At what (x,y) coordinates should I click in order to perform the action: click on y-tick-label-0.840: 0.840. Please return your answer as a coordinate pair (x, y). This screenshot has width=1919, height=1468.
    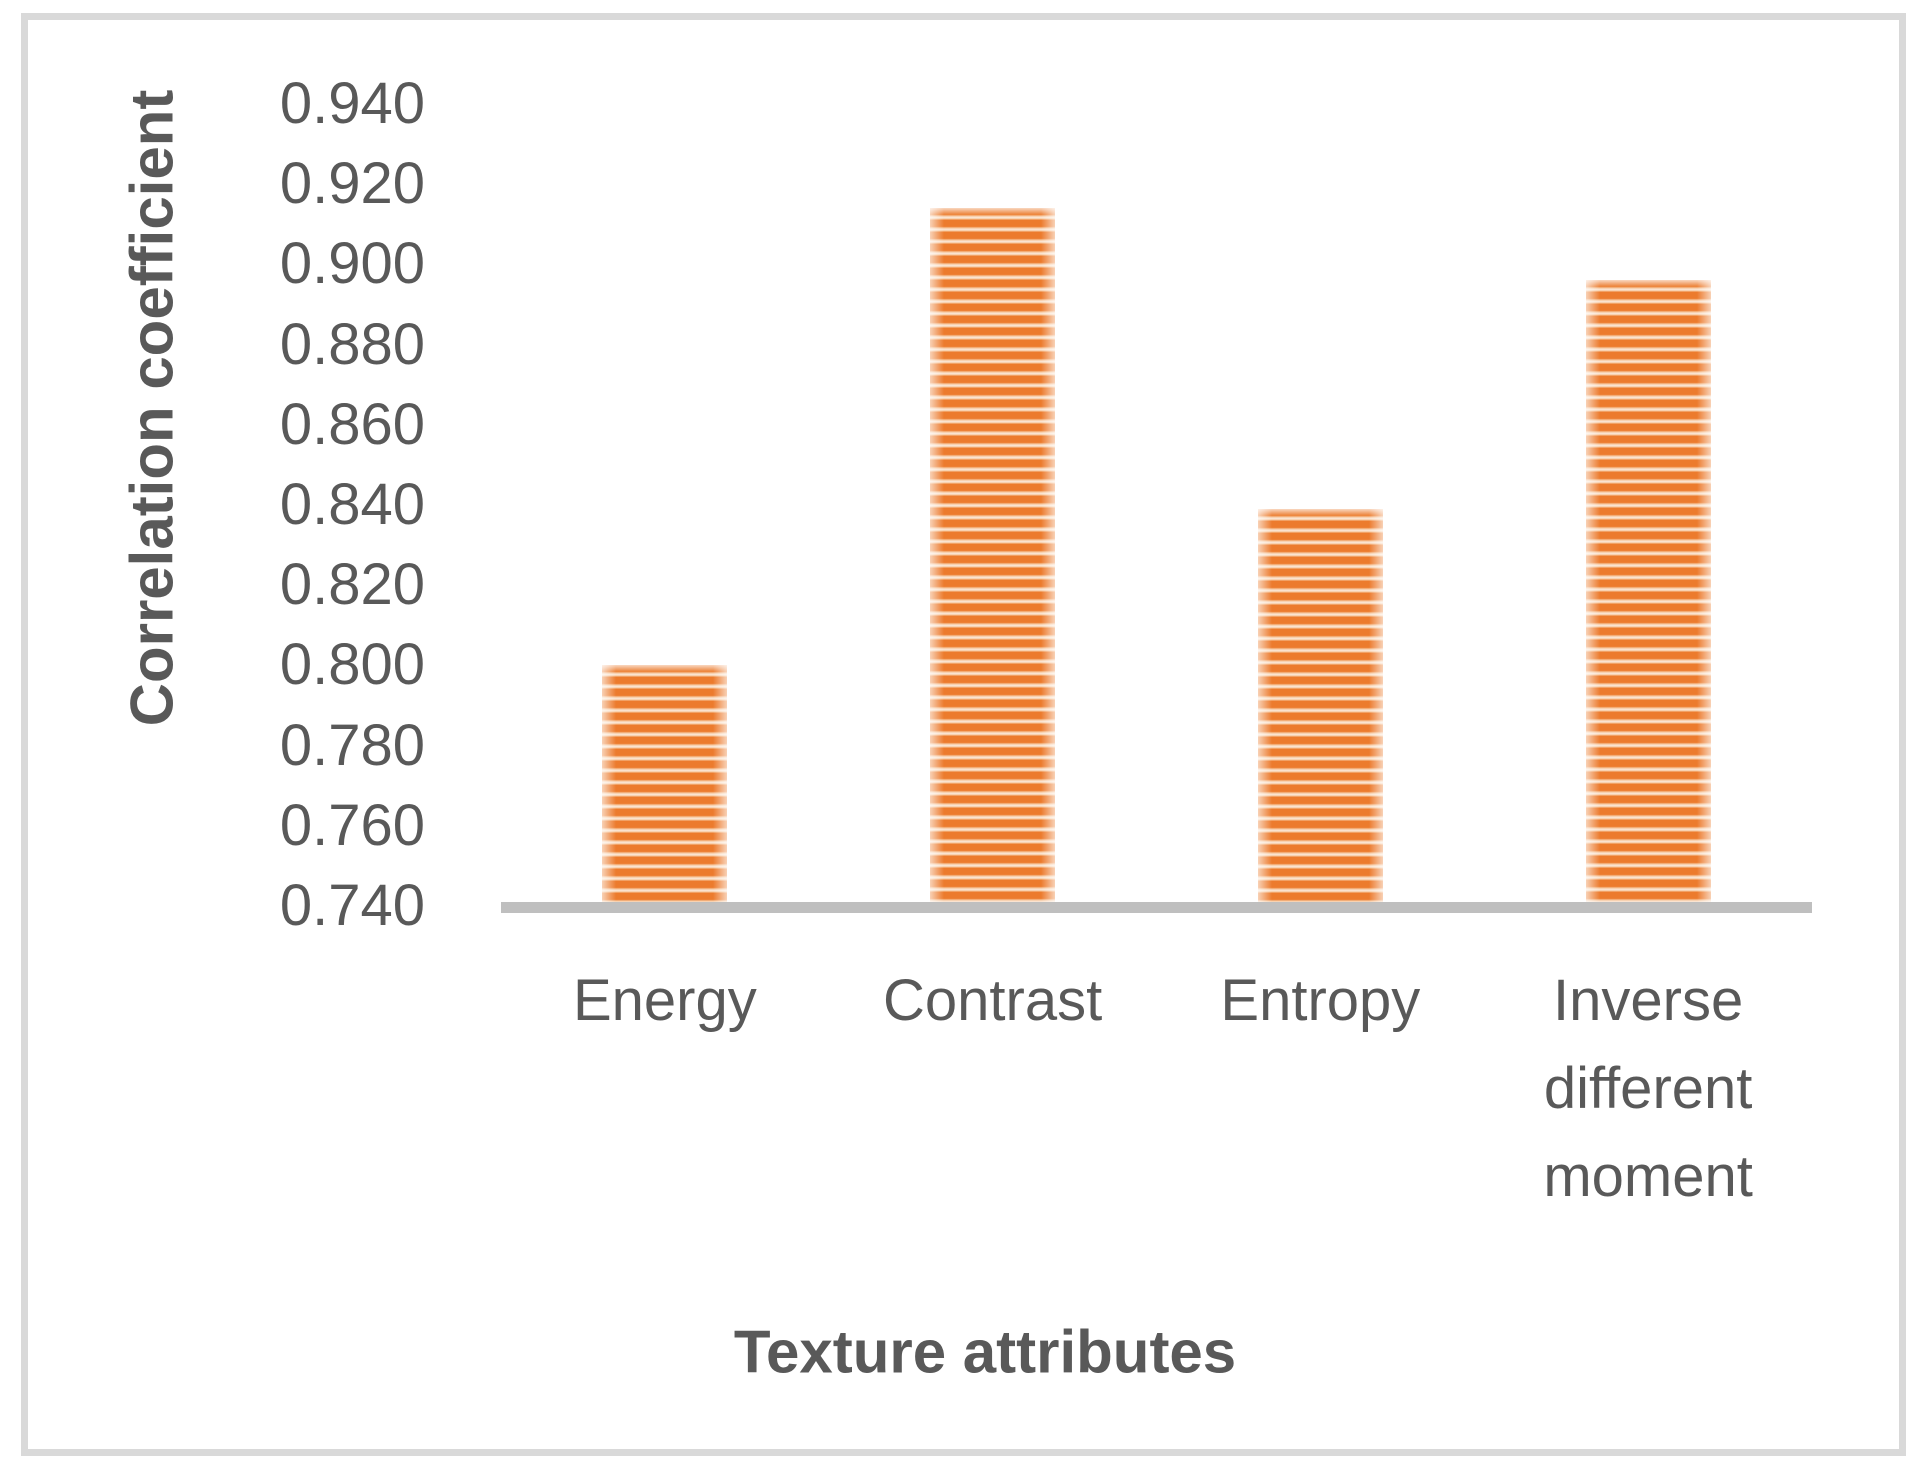
    Looking at the image, I should click on (352, 504).